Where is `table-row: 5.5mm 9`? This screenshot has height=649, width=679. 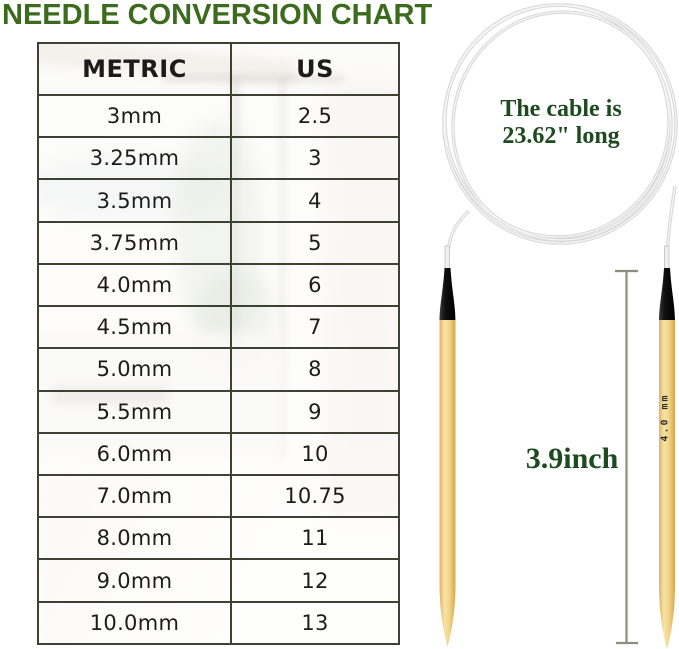 table-row: 5.5mm 9 is located at coordinates (218, 411).